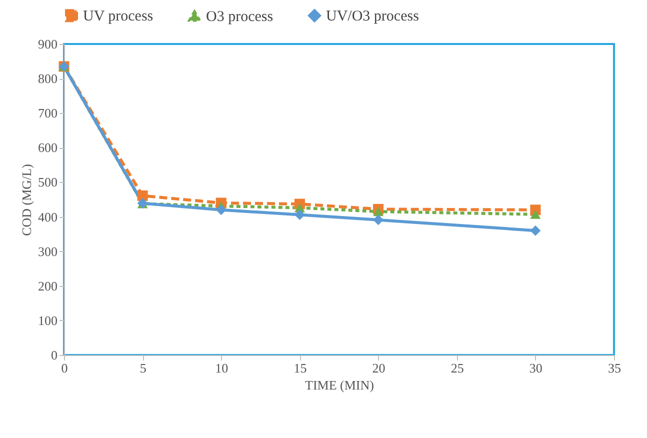 This screenshot has height=438, width=647. What do you see at coordinates (48, 320) in the screenshot?
I see `y-tick-label: 100` at bounding box center [48, 320].